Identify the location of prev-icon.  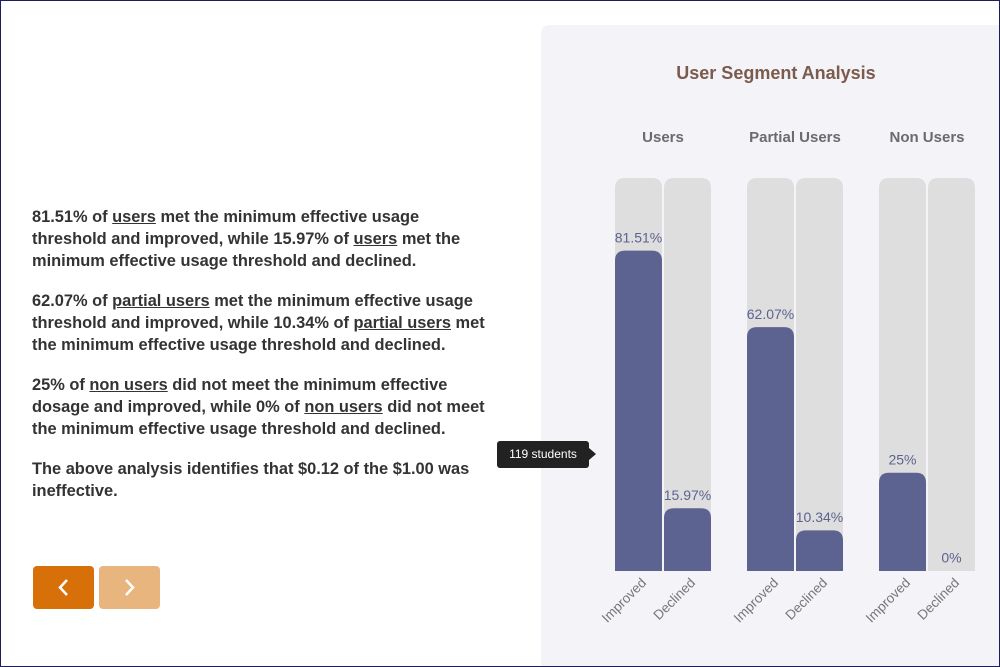
(63, 587).